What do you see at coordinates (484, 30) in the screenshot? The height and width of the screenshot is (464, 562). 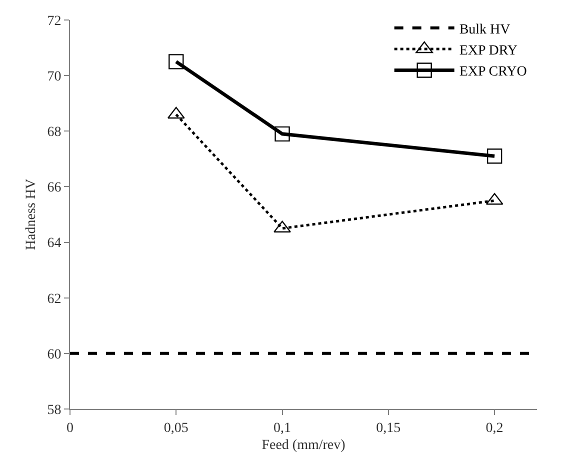 I see `legend-label: Bulk HV` at bounding box center [484, 30].